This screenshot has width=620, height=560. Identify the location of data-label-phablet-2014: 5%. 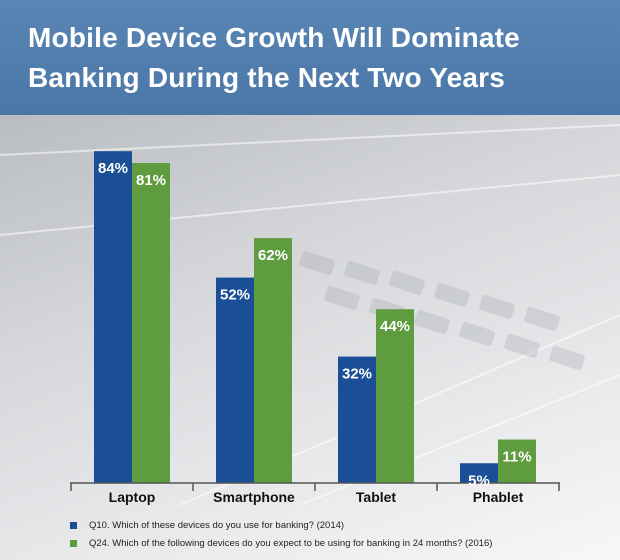
(479, 480).